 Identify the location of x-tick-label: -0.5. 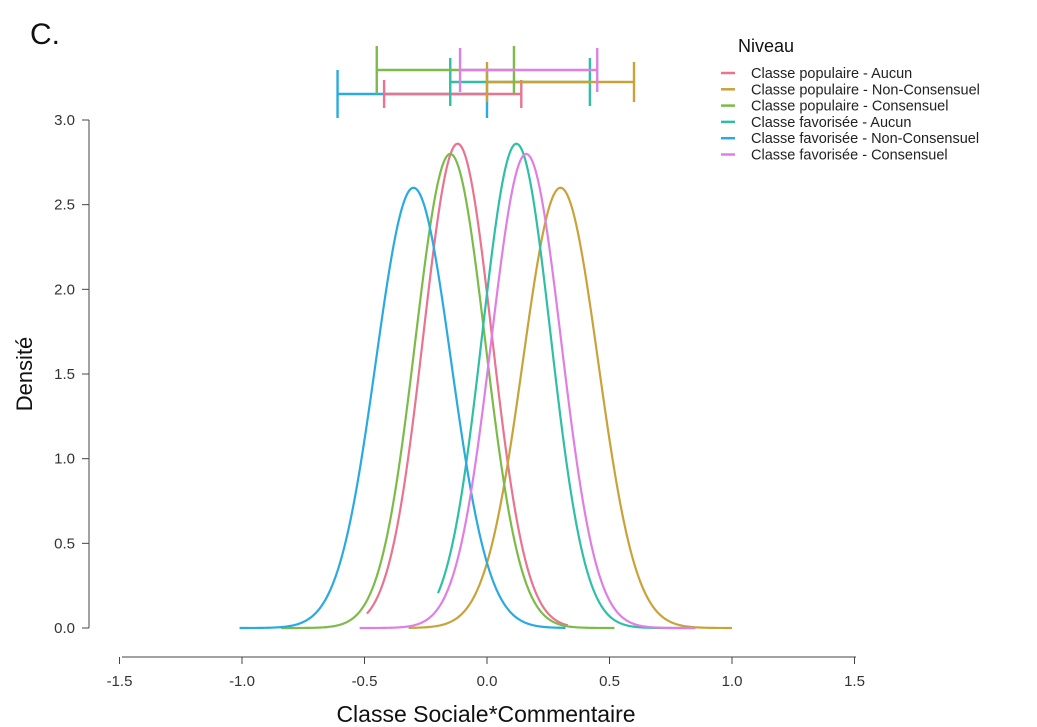
(365, 681).